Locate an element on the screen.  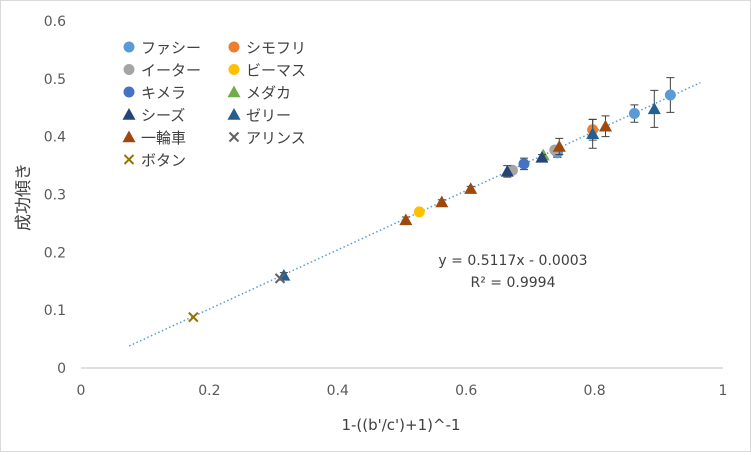
legend-item: ボタン is located at coordinates (154, 161).